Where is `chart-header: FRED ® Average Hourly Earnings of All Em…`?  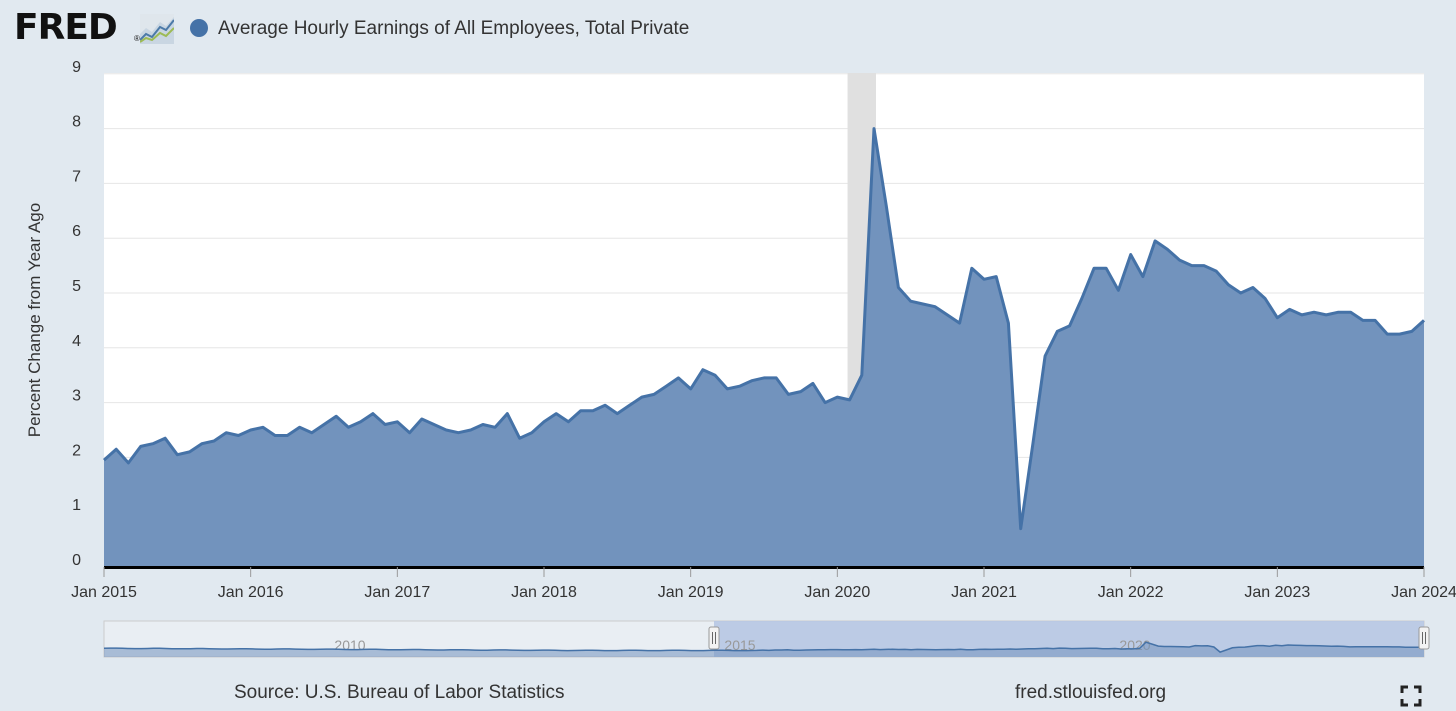
chart-header: FRED ® Average Hourly Earnings of All Em… is located at coordinates (728, 30).